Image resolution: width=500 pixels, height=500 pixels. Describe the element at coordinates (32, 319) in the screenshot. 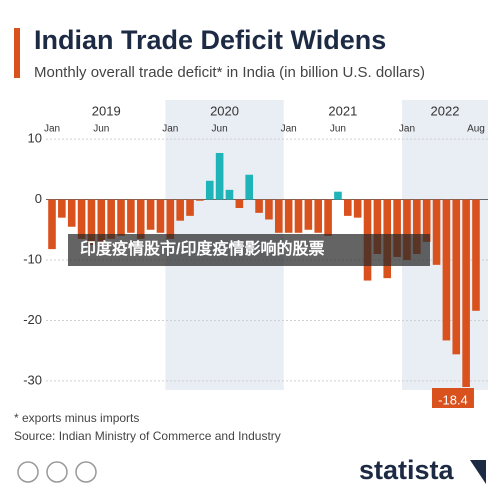

I see `y-tick-label: -20` at that location.